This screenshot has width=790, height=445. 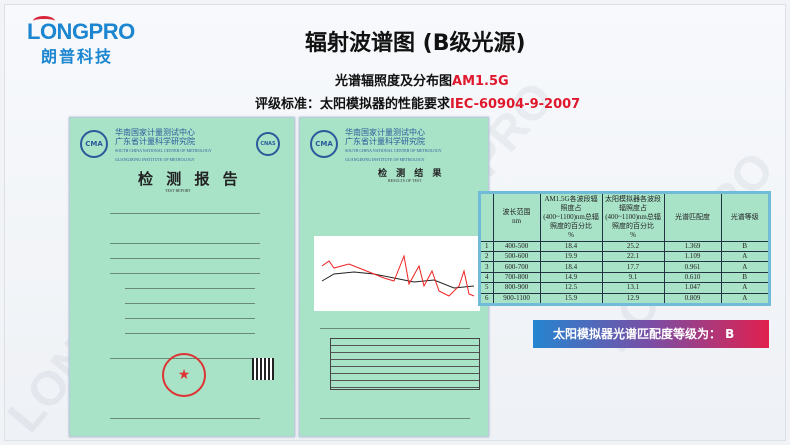 What do you see at coordinates (77, 56) in the screenshot?
I see `logo-cn: 朗普科技` at bounding box center [77, 56].